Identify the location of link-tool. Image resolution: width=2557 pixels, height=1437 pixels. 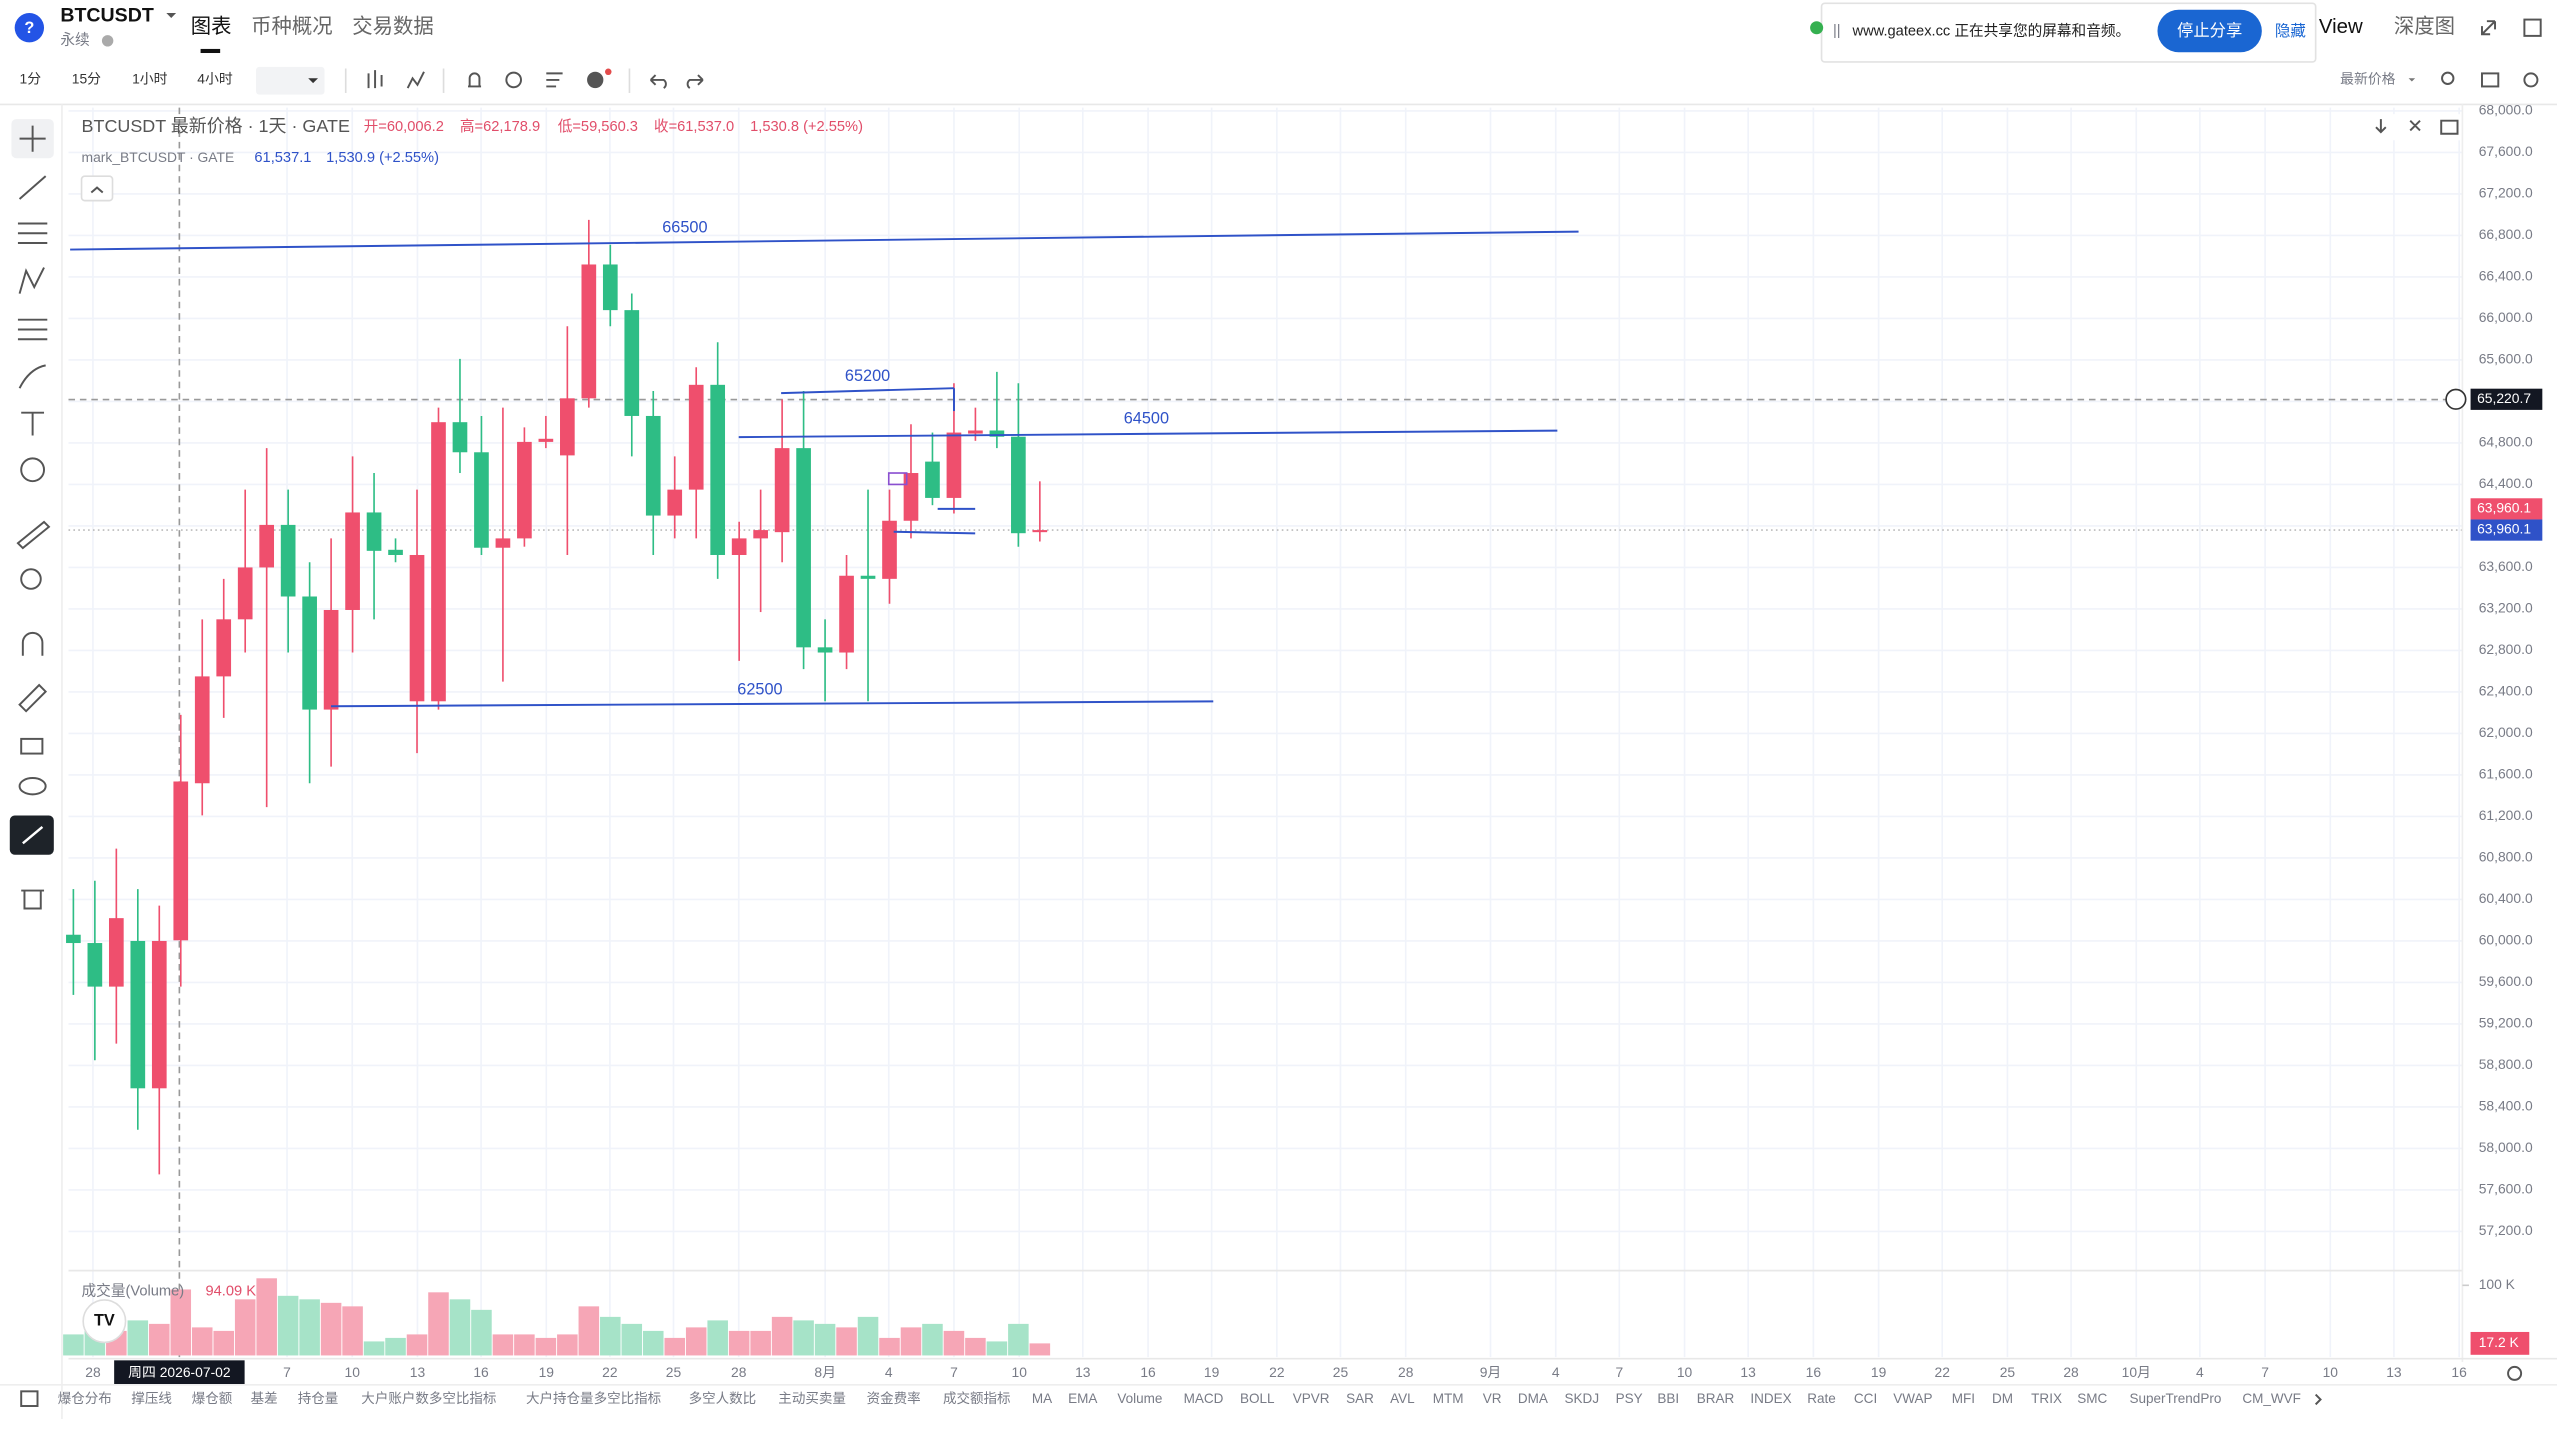
(33, 835).